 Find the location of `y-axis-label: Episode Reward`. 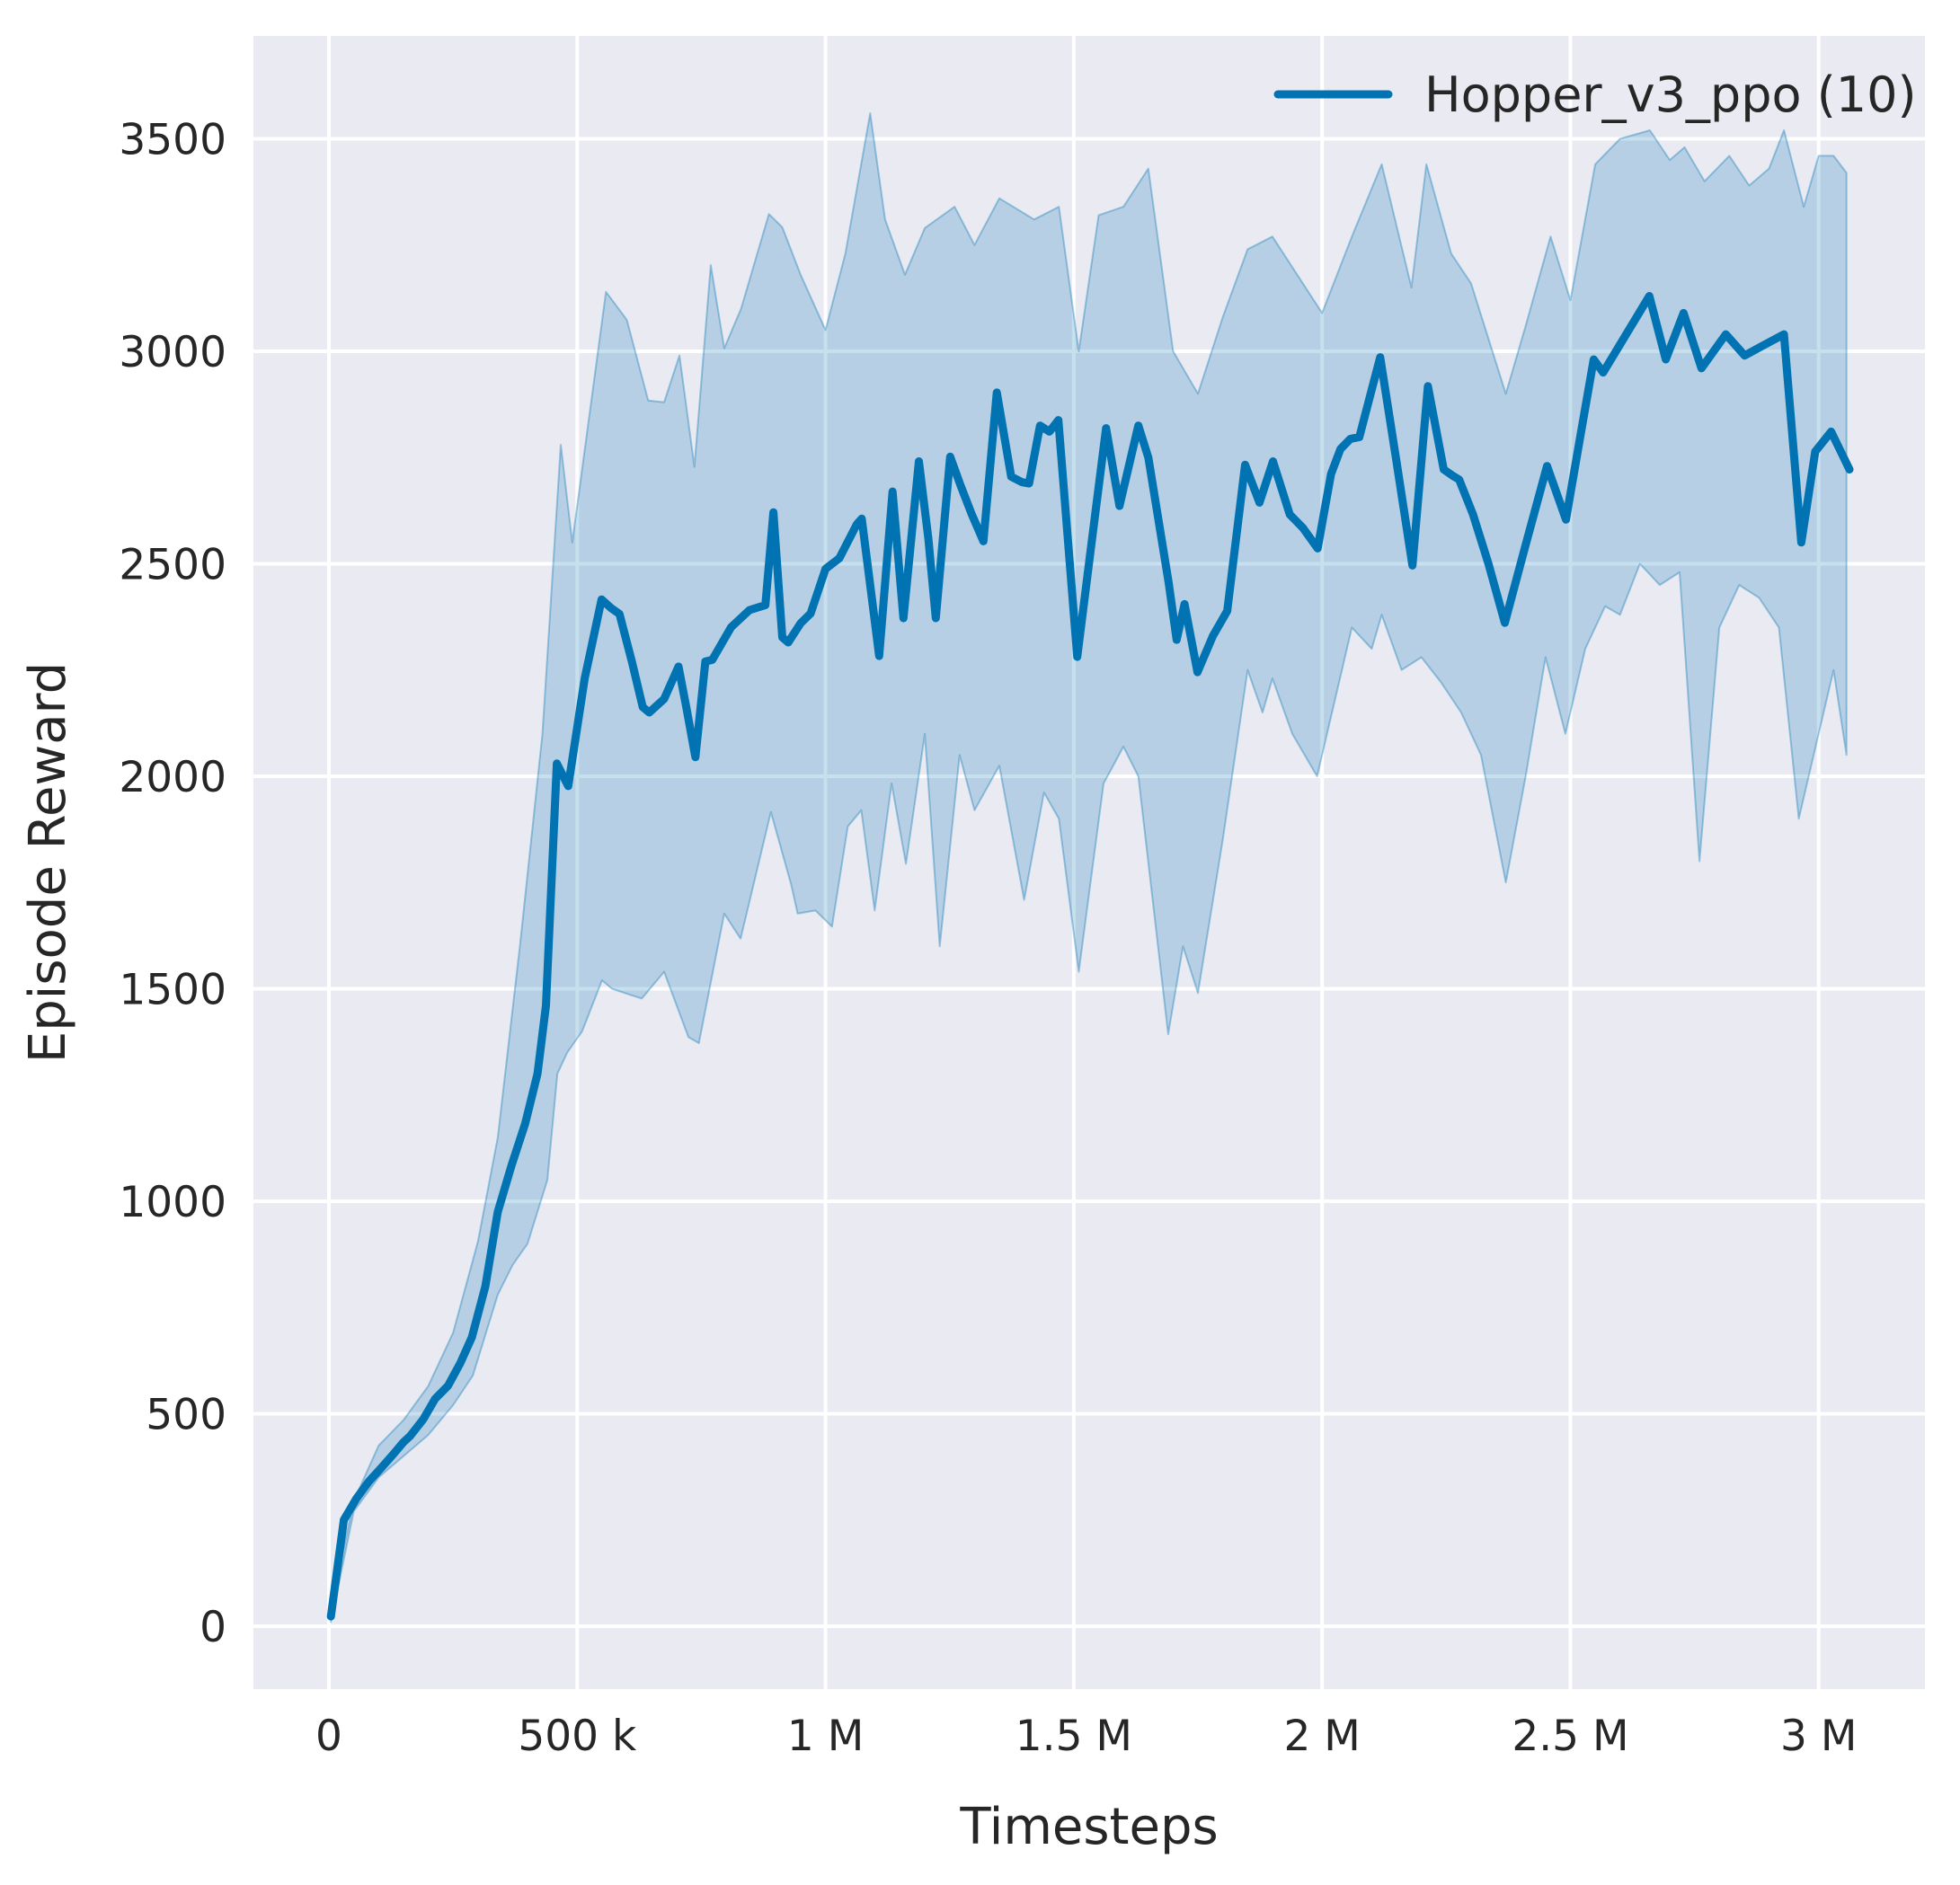

y-axis-label: Episode Reward is located at coordinates (48, 862).